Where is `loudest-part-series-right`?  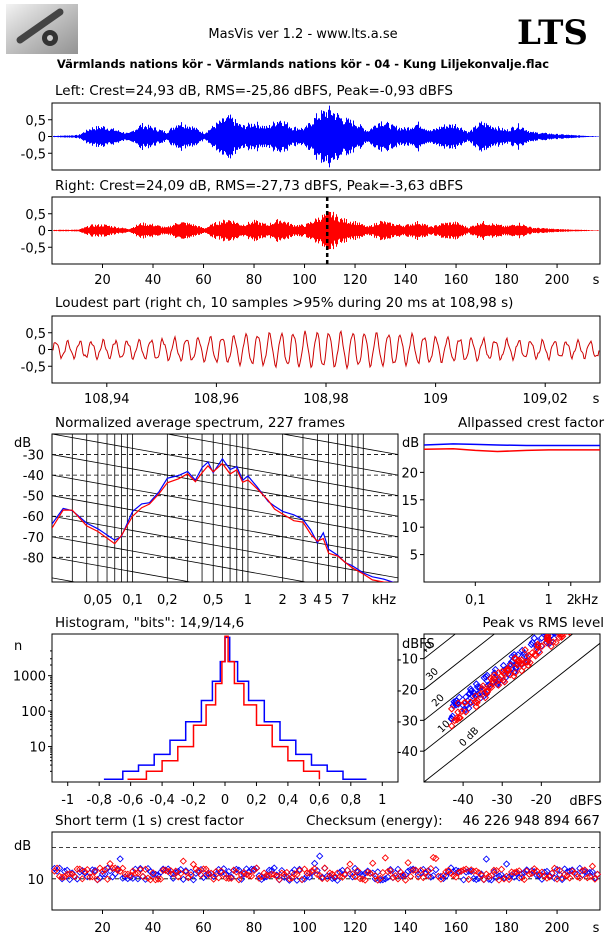 loudest-part-series-right is located at coordinates (326, 350).